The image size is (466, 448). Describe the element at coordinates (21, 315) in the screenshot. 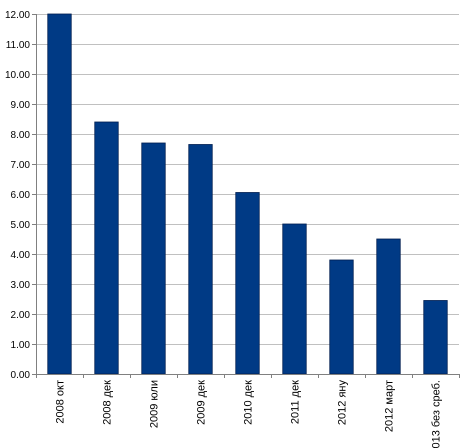

I see `y-tick-label: 2.00` at that location.